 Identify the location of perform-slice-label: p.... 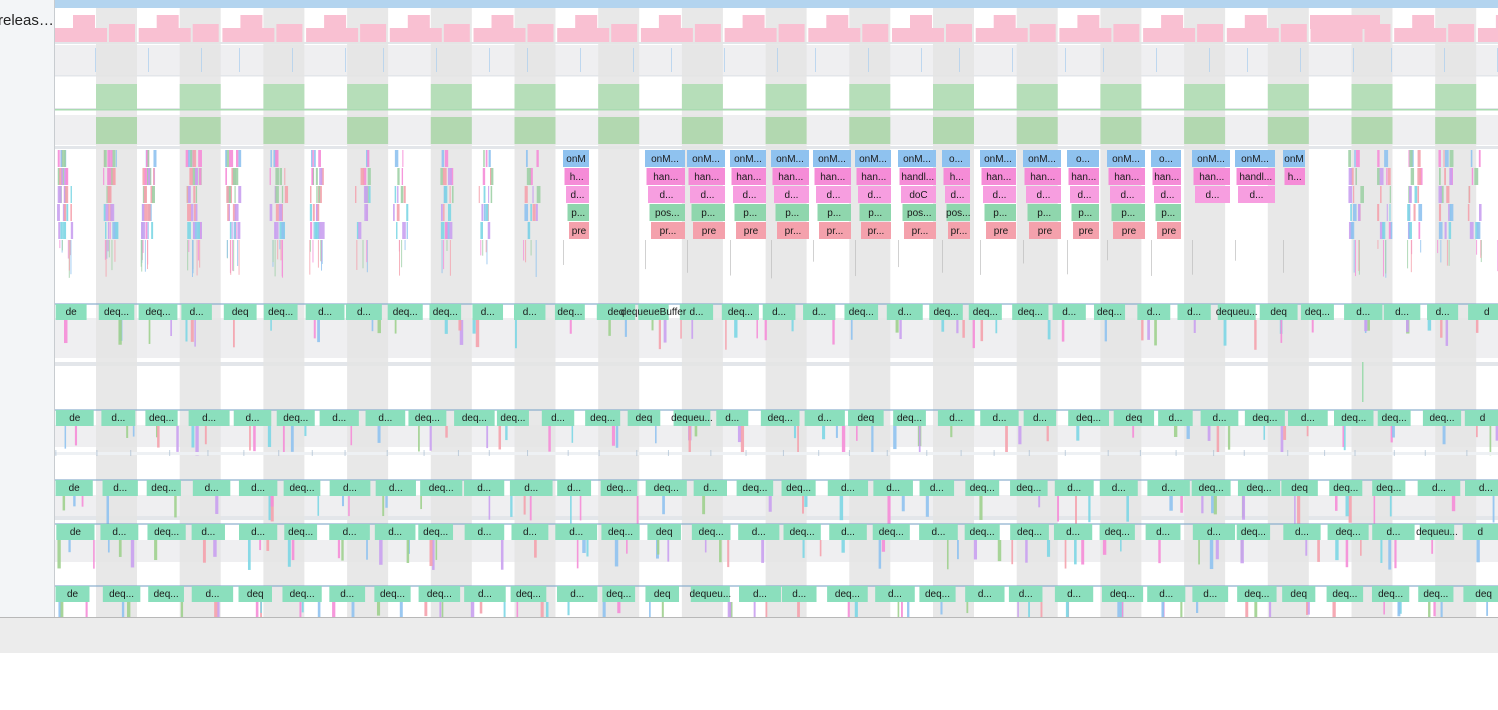
(1085, 213).